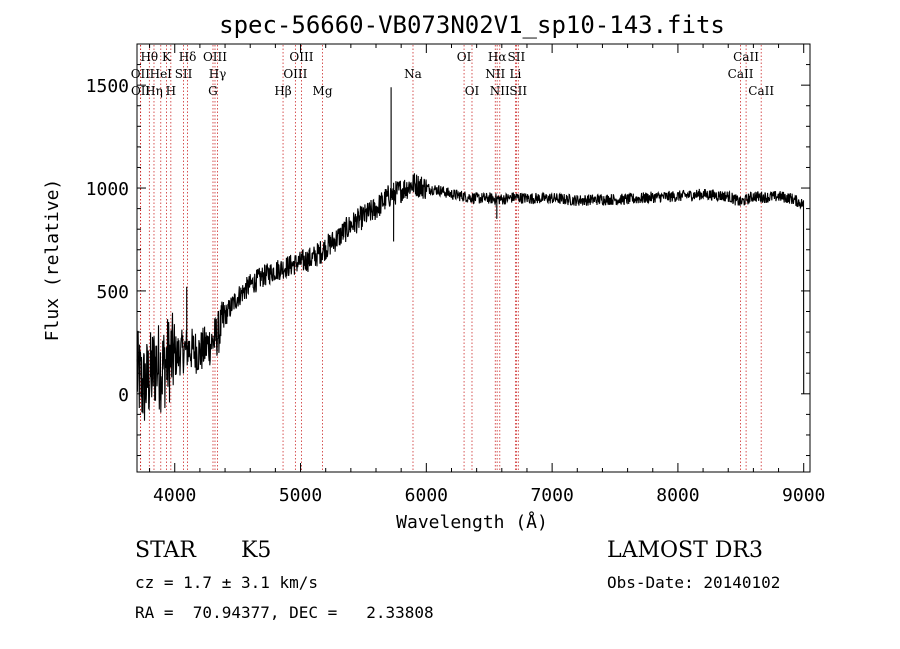 This screenshot has width=900, height=649. What do you see at coordinates (284, 612) in the screenshot?
I see `ra-dec: RA = 70.94377, DEC = 2.33808` at bounding box center [284, 612].